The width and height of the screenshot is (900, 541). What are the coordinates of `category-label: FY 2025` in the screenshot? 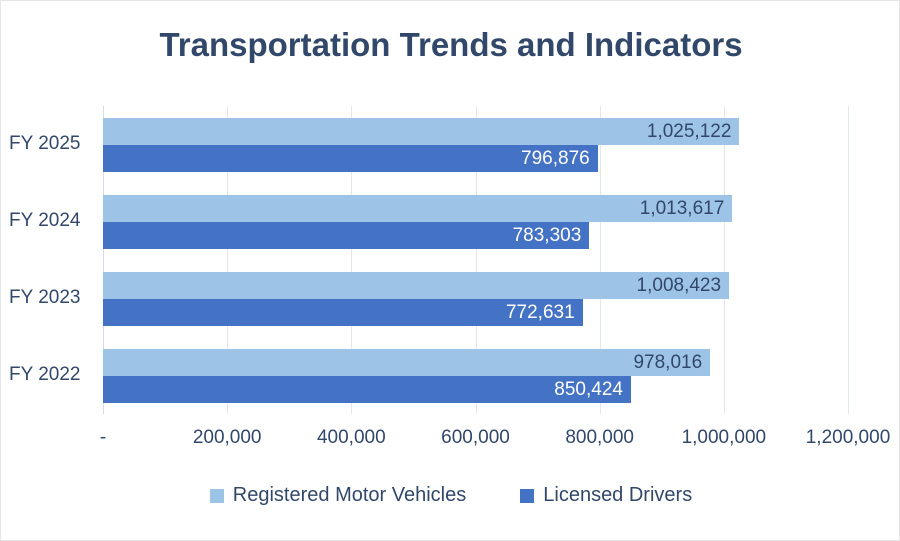 It's located at (45, 143).